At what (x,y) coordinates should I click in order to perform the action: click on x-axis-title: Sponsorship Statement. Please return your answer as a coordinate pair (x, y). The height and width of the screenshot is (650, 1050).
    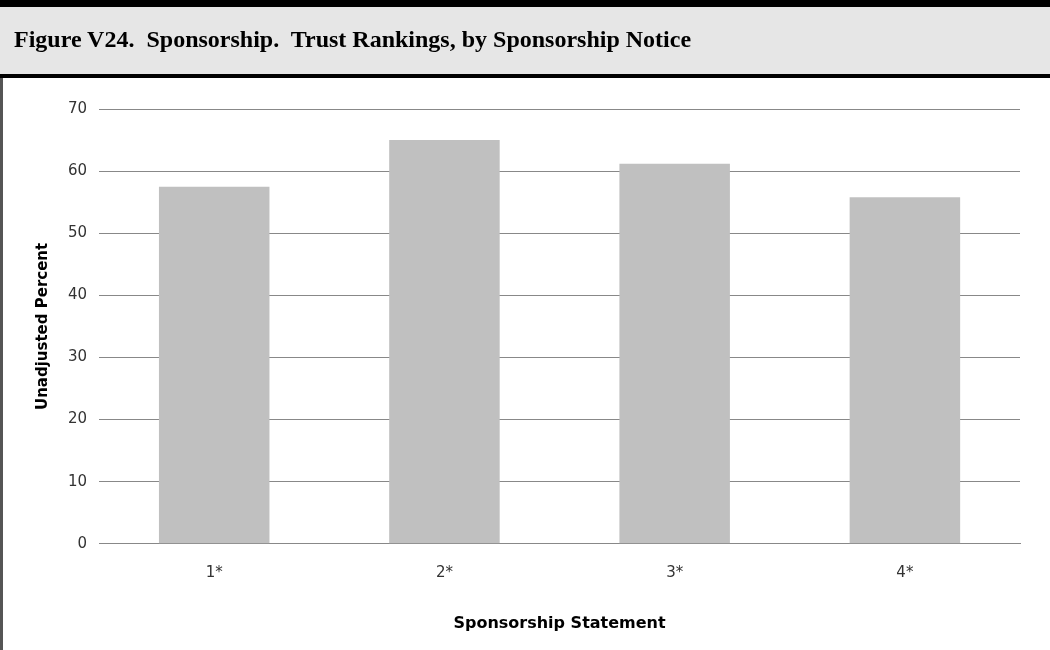
    Looking at the image, I should click on (559, 622).